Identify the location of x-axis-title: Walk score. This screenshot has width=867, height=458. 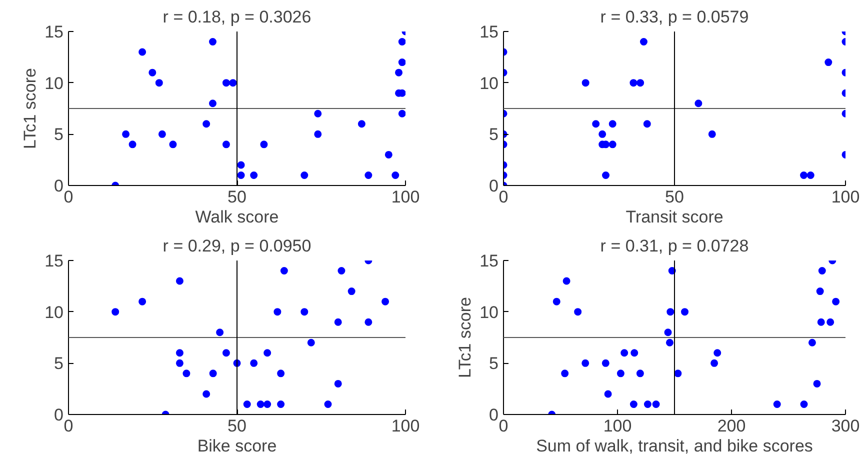
(237, 217).